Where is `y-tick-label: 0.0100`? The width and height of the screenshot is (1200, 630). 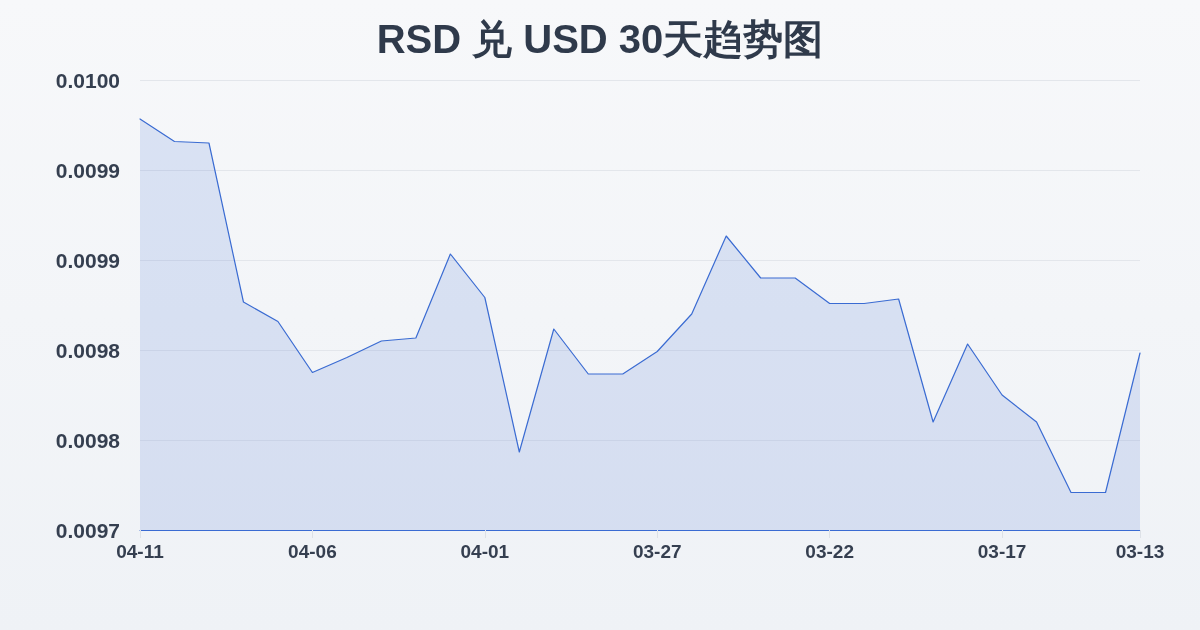 y-tick-label: 0.0100 is located at coordinates (87, 80).